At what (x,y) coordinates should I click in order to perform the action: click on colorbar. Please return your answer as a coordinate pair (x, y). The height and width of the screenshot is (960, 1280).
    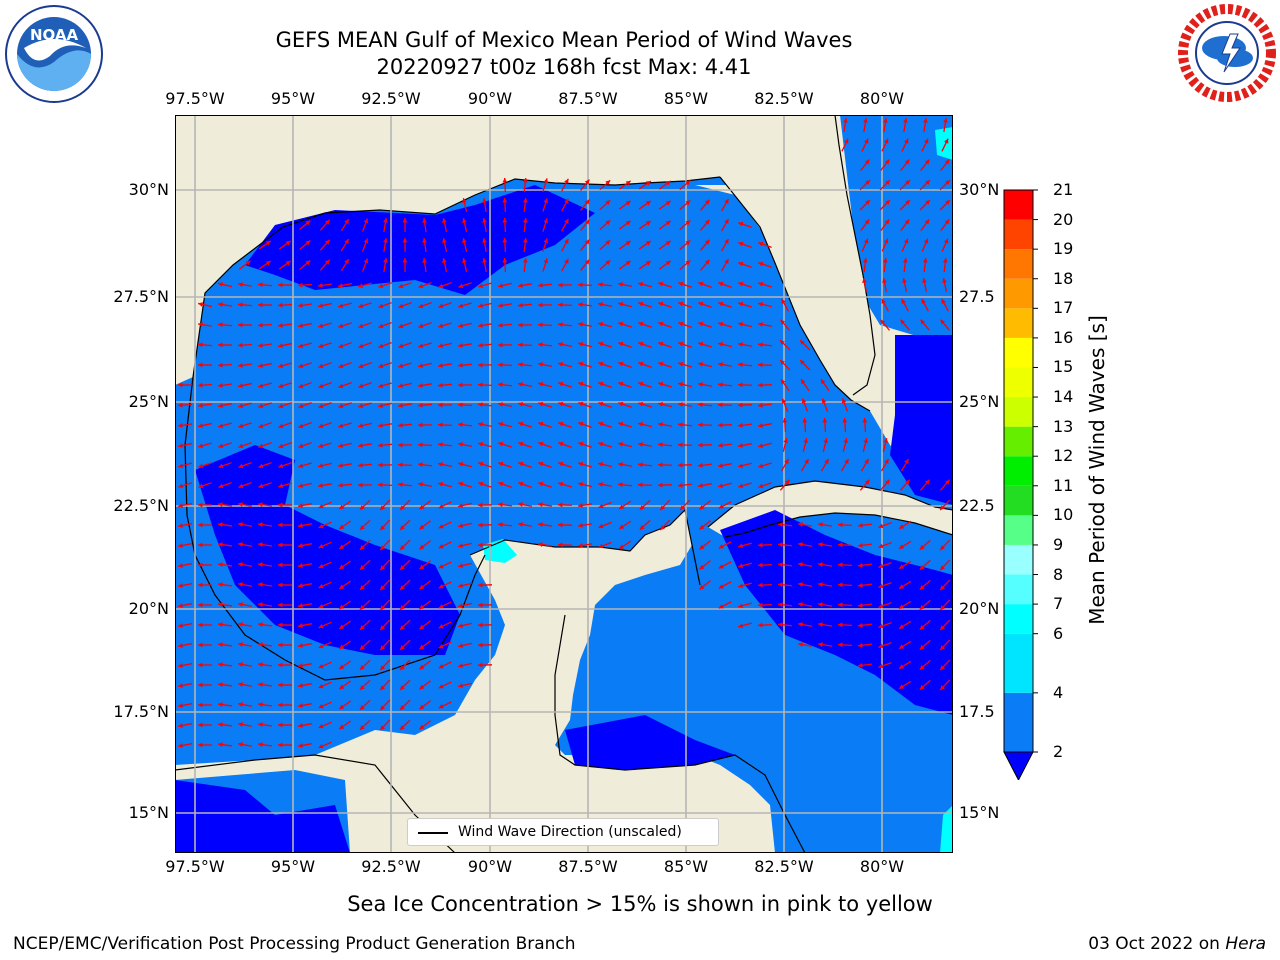
    Looking at the image, I should click on (1020, 484).